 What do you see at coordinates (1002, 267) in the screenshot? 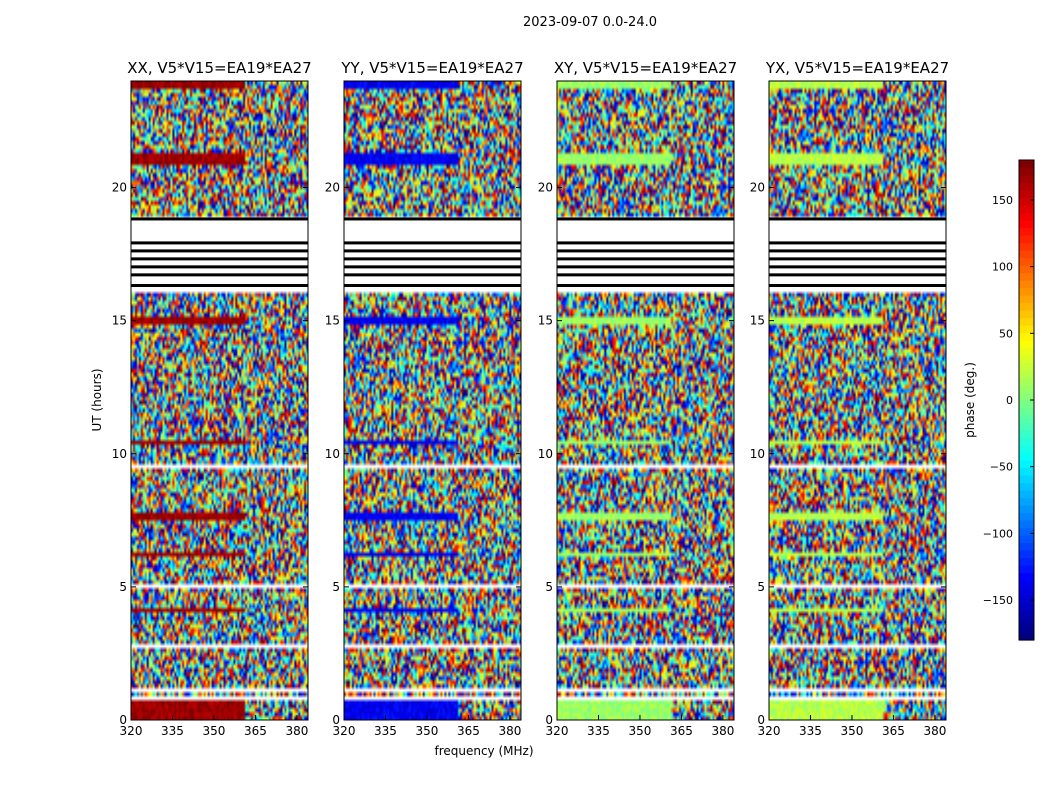
I see `colorbar-tick-label: 100` at bounding box center [1002, 267].